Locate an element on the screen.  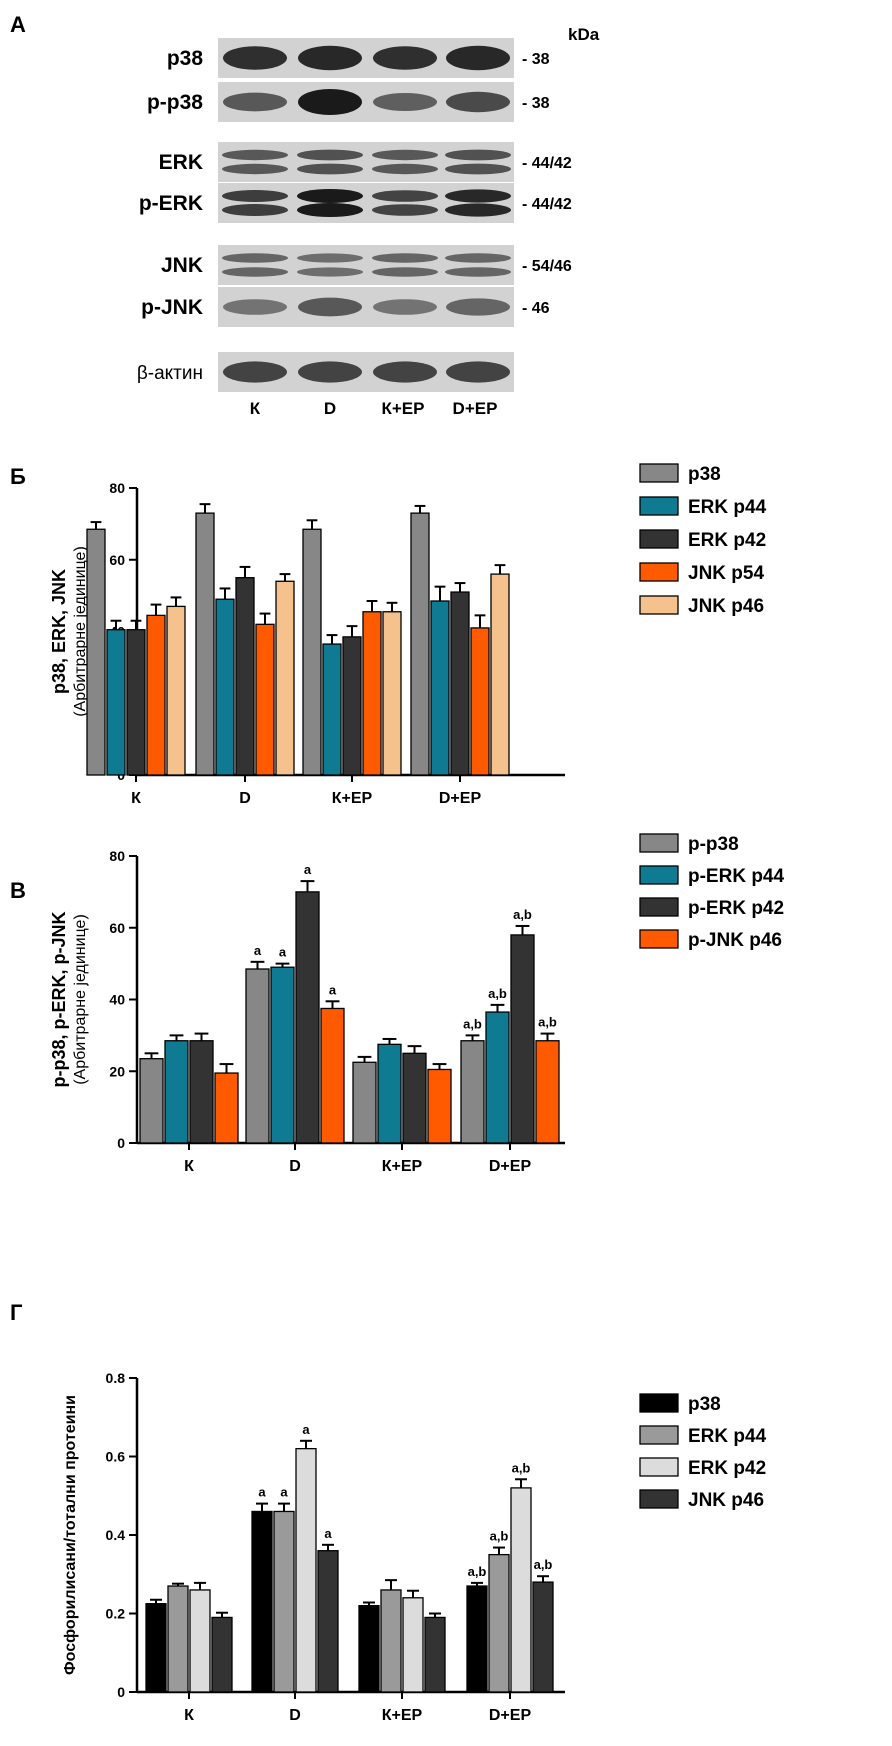
blot-row-label: β-актин is located at coordinates (170, 373).